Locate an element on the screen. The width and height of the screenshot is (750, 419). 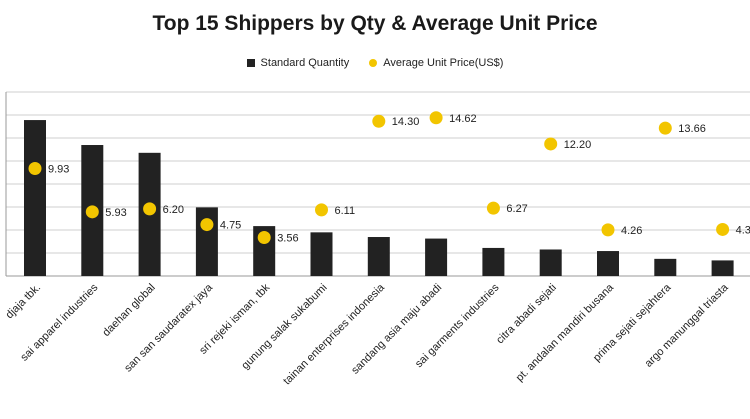
data-label: 6.11 is located at coordinates (345, 211).